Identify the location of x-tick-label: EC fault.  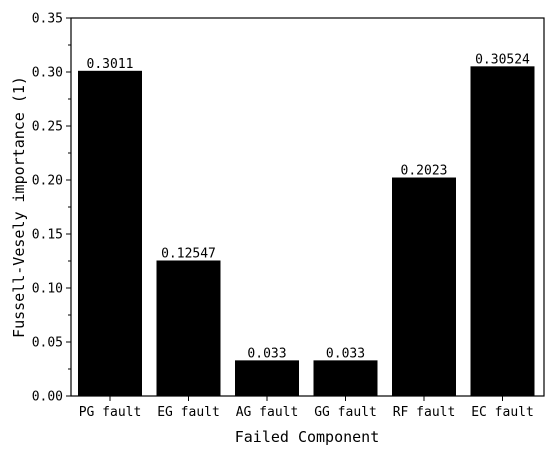
(502, 412).